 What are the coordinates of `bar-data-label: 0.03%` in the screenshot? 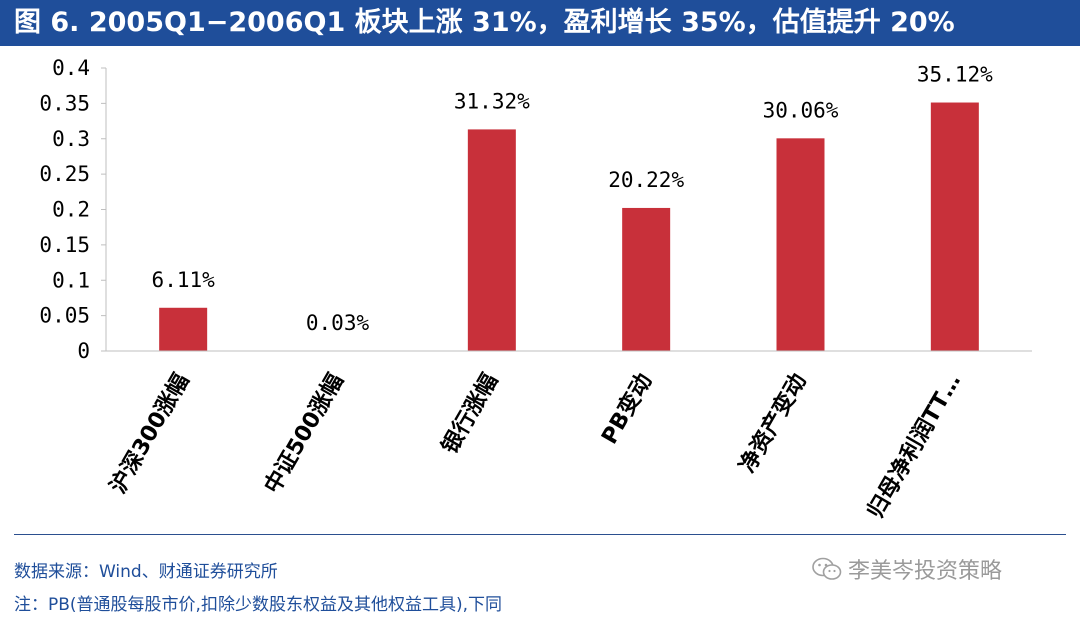 It's located at (338, 323).